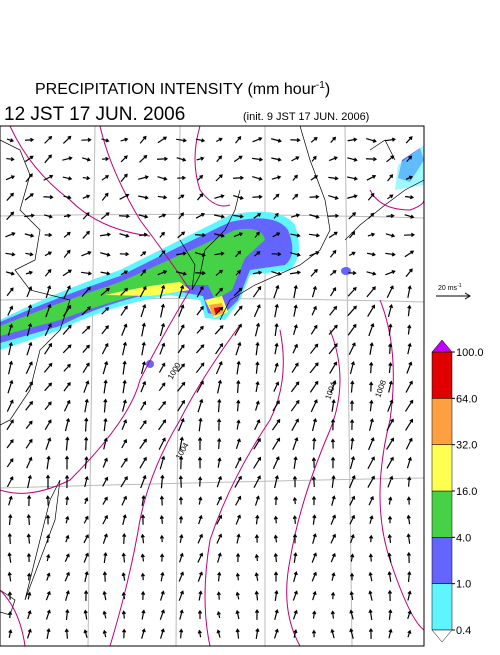 The width and height of the screenshot is (500, 655). I want to click on scale-text: 20 ms, so click(448, 288).